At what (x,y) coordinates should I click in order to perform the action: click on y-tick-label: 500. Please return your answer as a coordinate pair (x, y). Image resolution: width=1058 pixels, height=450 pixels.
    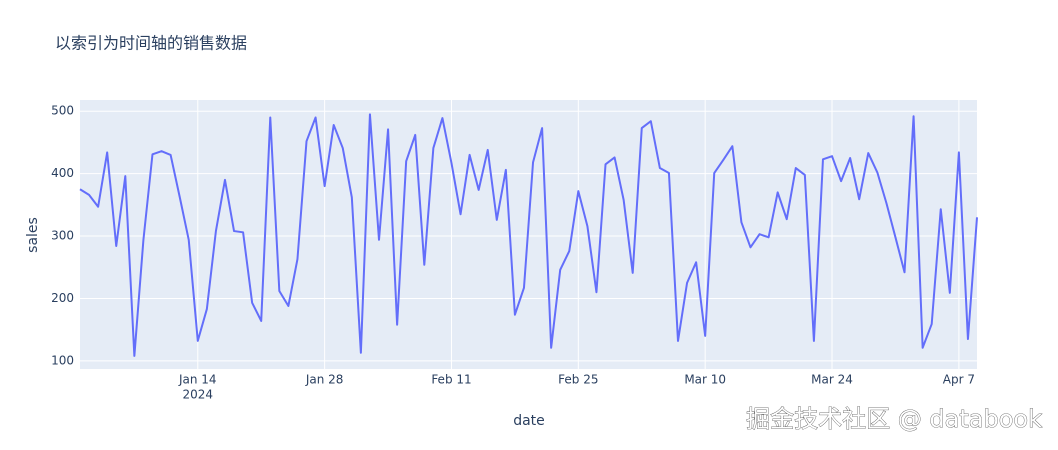
    Looking at the image, I should click on (62, 111).